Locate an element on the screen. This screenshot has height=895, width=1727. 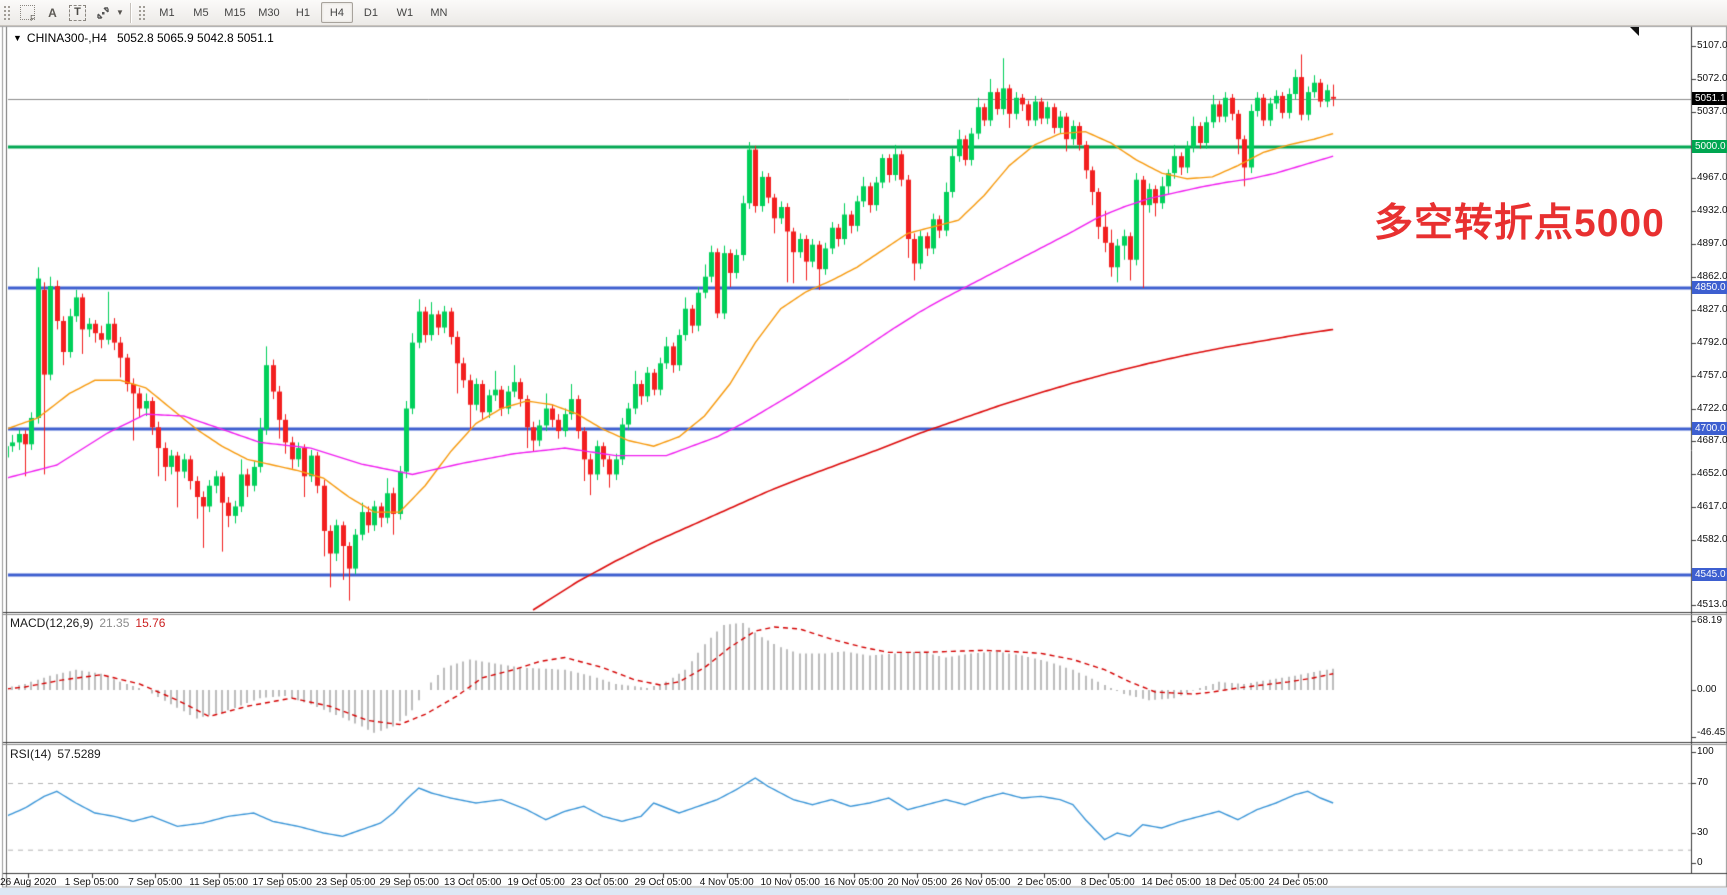
price-tick-label: 4827.0 is located at coordinates (1712, 309).